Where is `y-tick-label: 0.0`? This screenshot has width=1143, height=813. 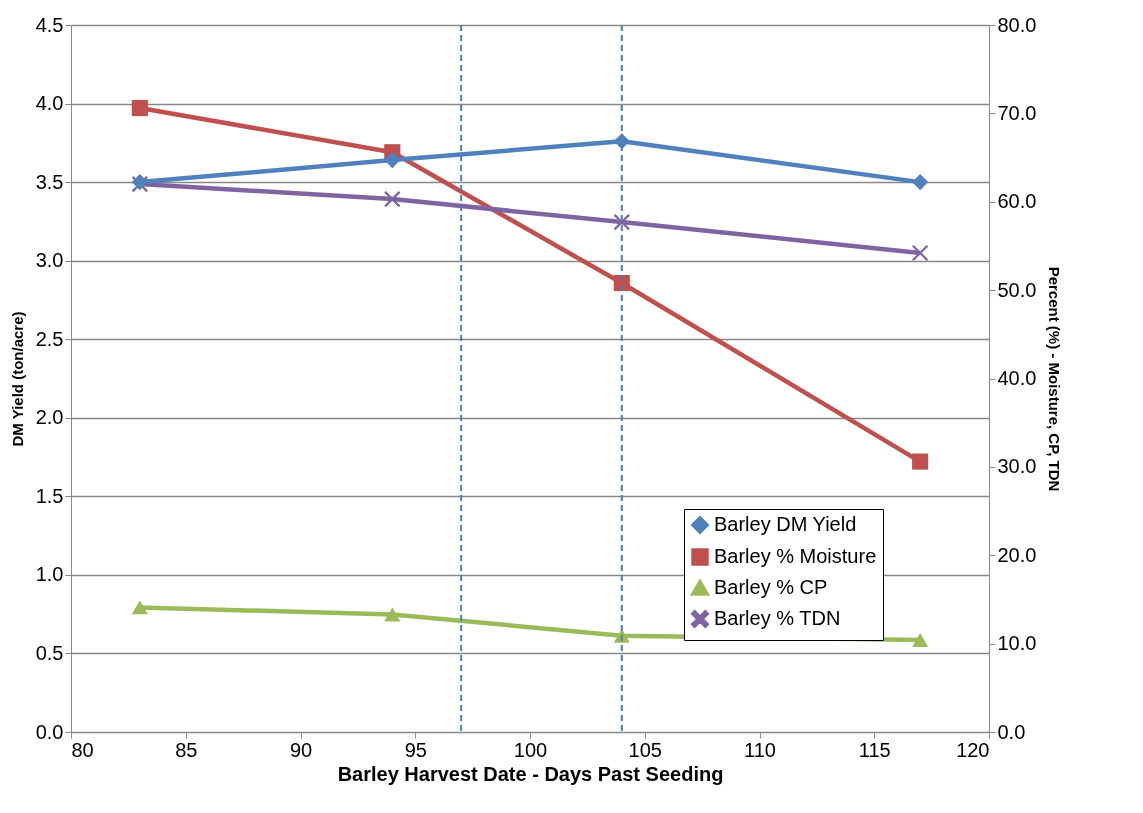
y-tick-label: 0.0 is located at coordinates (49, 731).